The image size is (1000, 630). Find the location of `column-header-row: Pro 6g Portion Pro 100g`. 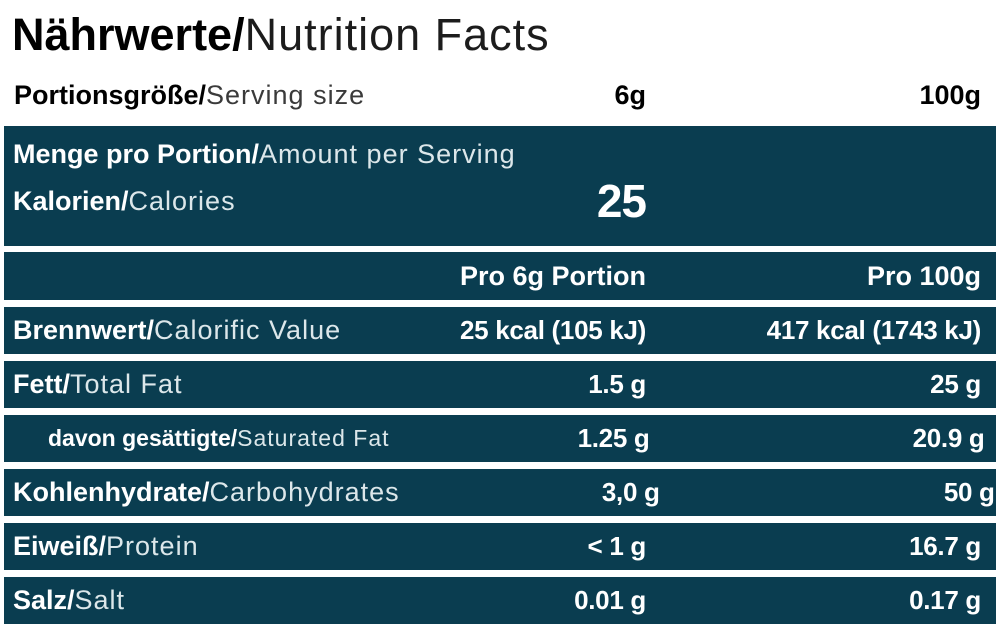

column-header-row: Pro 6g Portion Pro 100g is located at coordinates (500, 276).